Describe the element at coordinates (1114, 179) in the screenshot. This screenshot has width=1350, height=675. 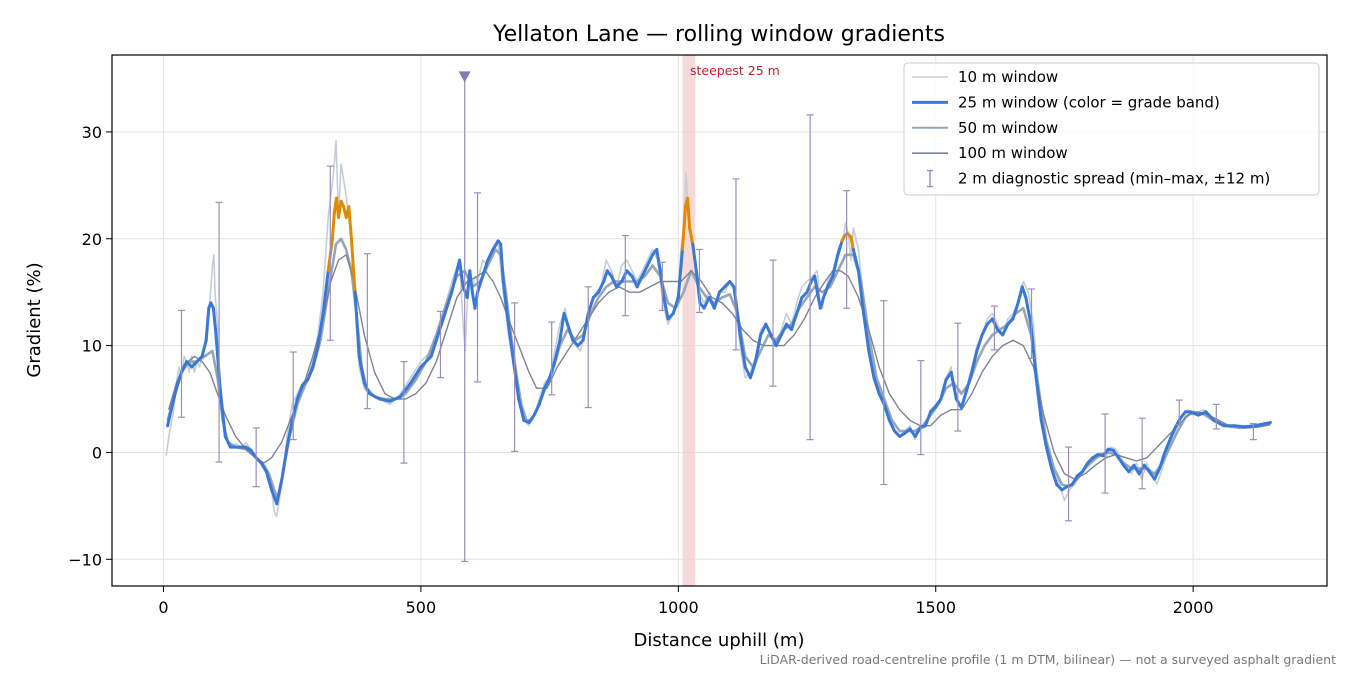
I see `legend-label: 2 m diagnostic spread (min–max, ±12 m)` at that location.